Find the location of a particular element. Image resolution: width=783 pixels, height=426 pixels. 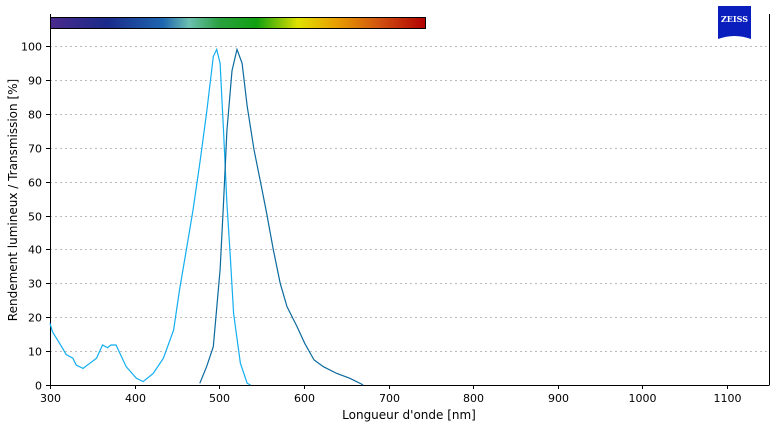

x-tick-label: 600 is located at coordinates (304, 398).